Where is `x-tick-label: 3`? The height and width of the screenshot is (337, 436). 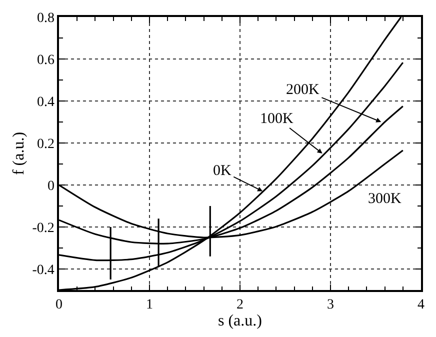 x-tick-label: 3 is located at coordinates (330, 305).